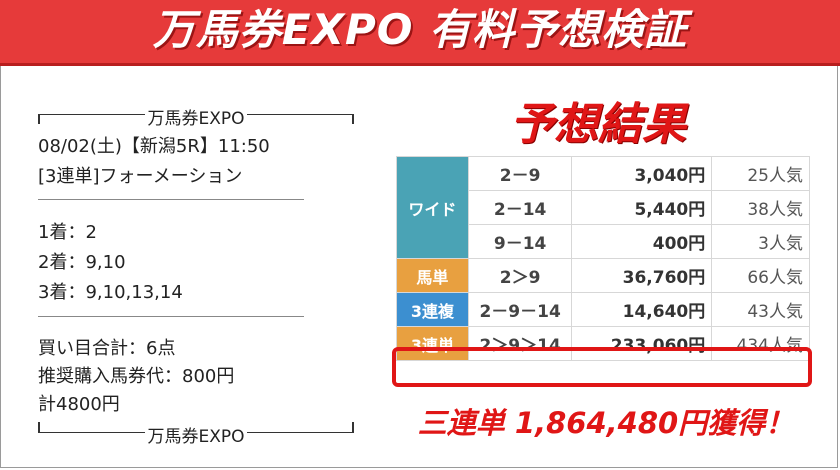 Image resolution: width=840 pixels, height=470 pixels. What do you see at coordinates (67, 232) in the screenshot?
I see `pick-1st: 1着：2` at bounding box center [67, 232].